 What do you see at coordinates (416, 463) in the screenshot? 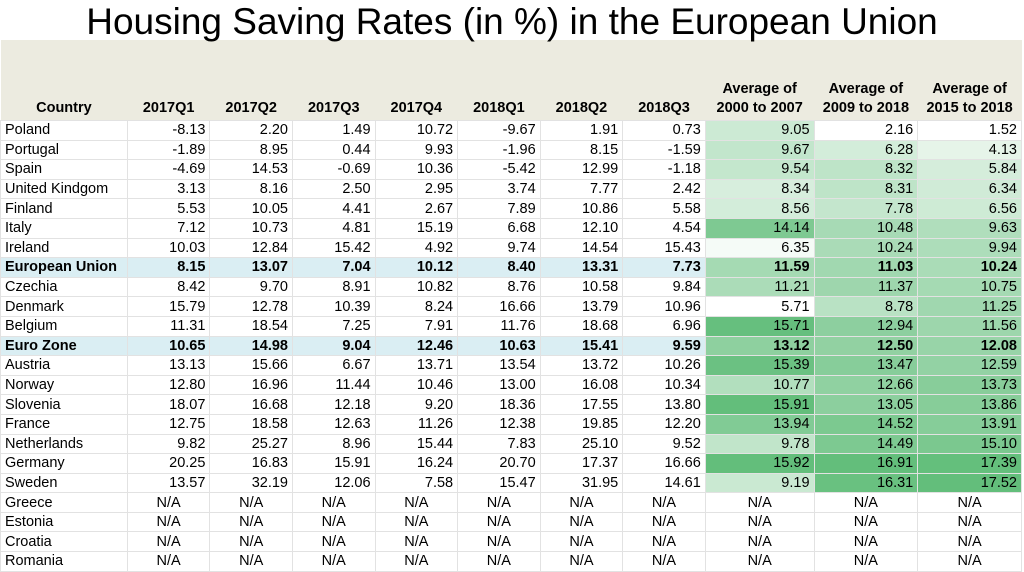
I see `value-cell: 16.24` at bounding box center [416, 463].